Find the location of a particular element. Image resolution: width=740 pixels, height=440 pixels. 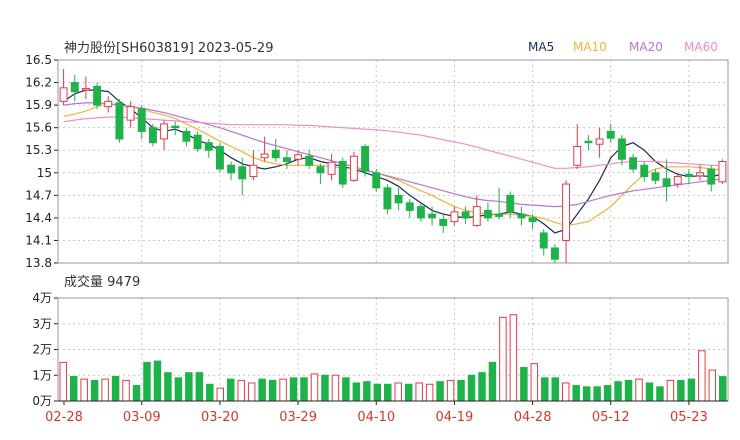

price-tick-label: 15.6 is located at coordinates (38, 128).